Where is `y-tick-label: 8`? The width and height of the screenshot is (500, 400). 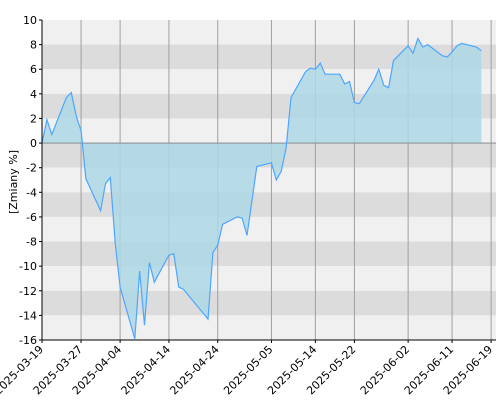
y-tick-label: 8 is located at coordinates (33, 45).